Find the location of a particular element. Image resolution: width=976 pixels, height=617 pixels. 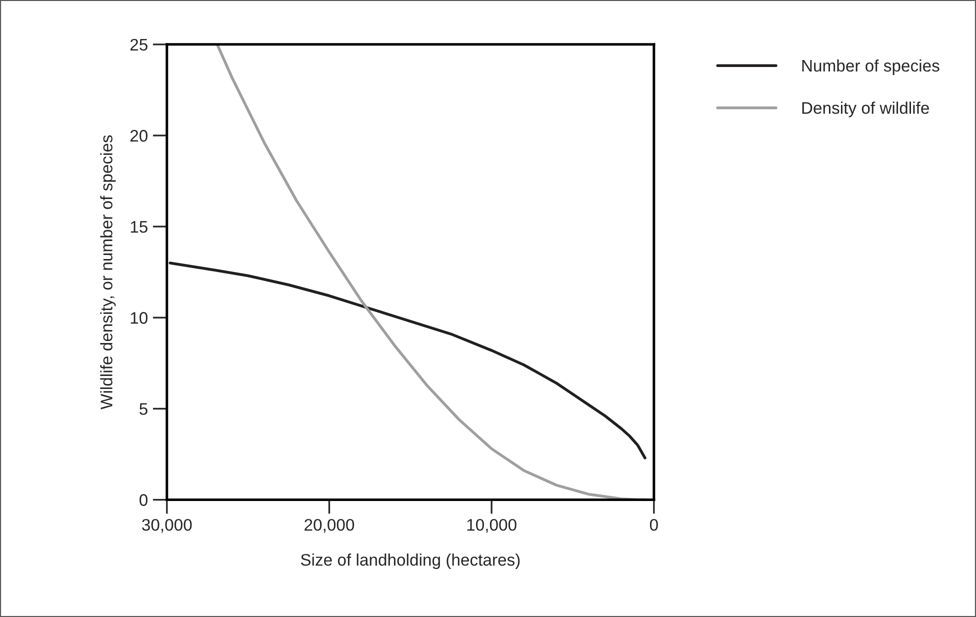

legend-label: Density of wildlife is located at coordinates (865, 110).